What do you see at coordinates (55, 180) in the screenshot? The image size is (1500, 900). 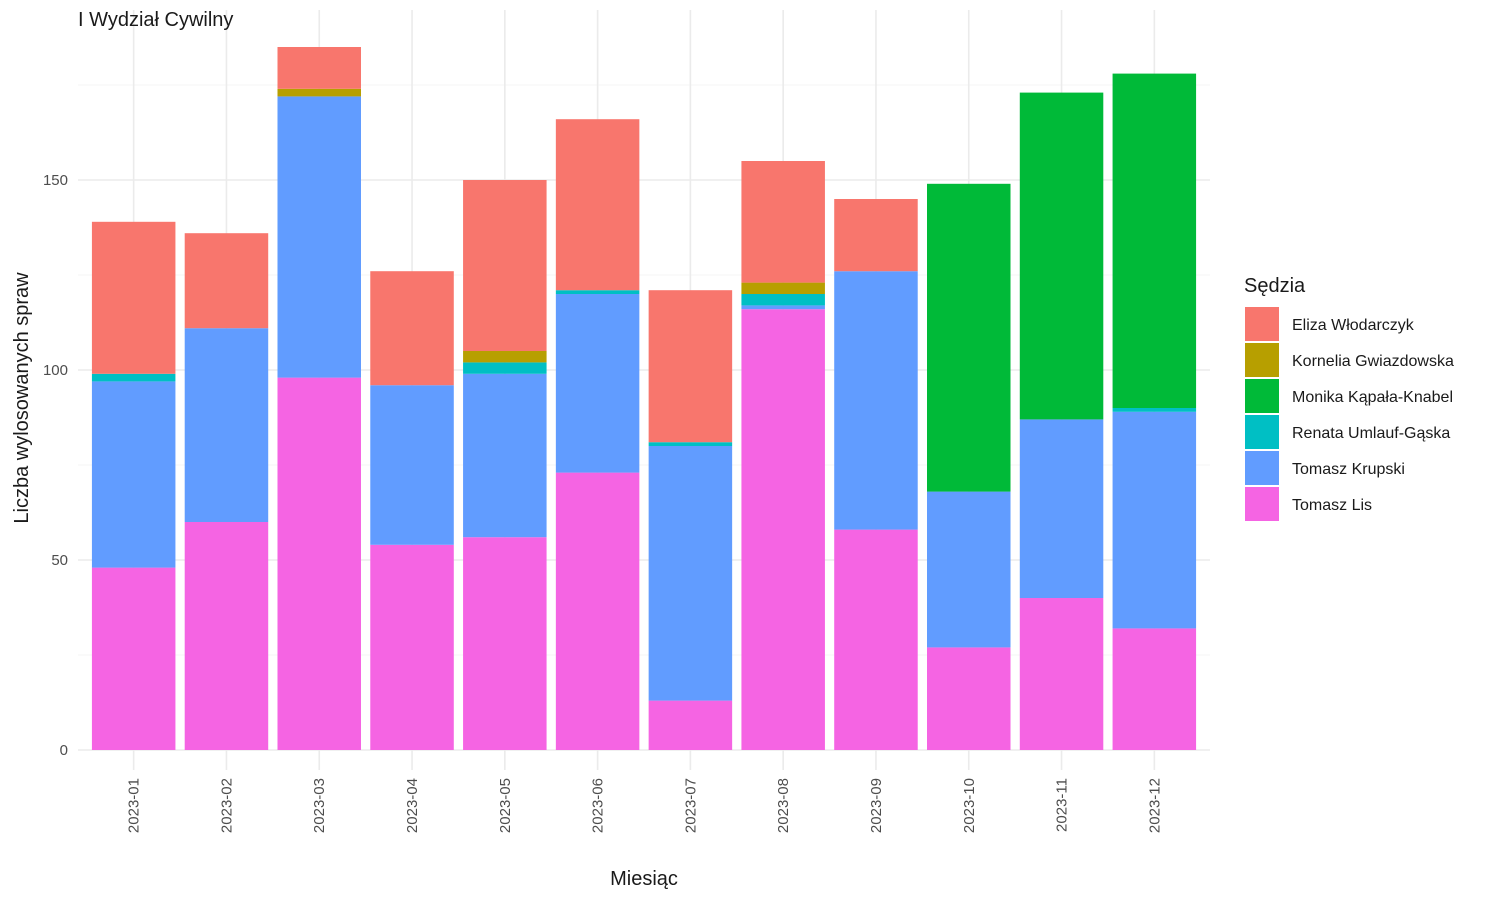 I see `y-tick-label: 150` at bounding box center [55, 180].